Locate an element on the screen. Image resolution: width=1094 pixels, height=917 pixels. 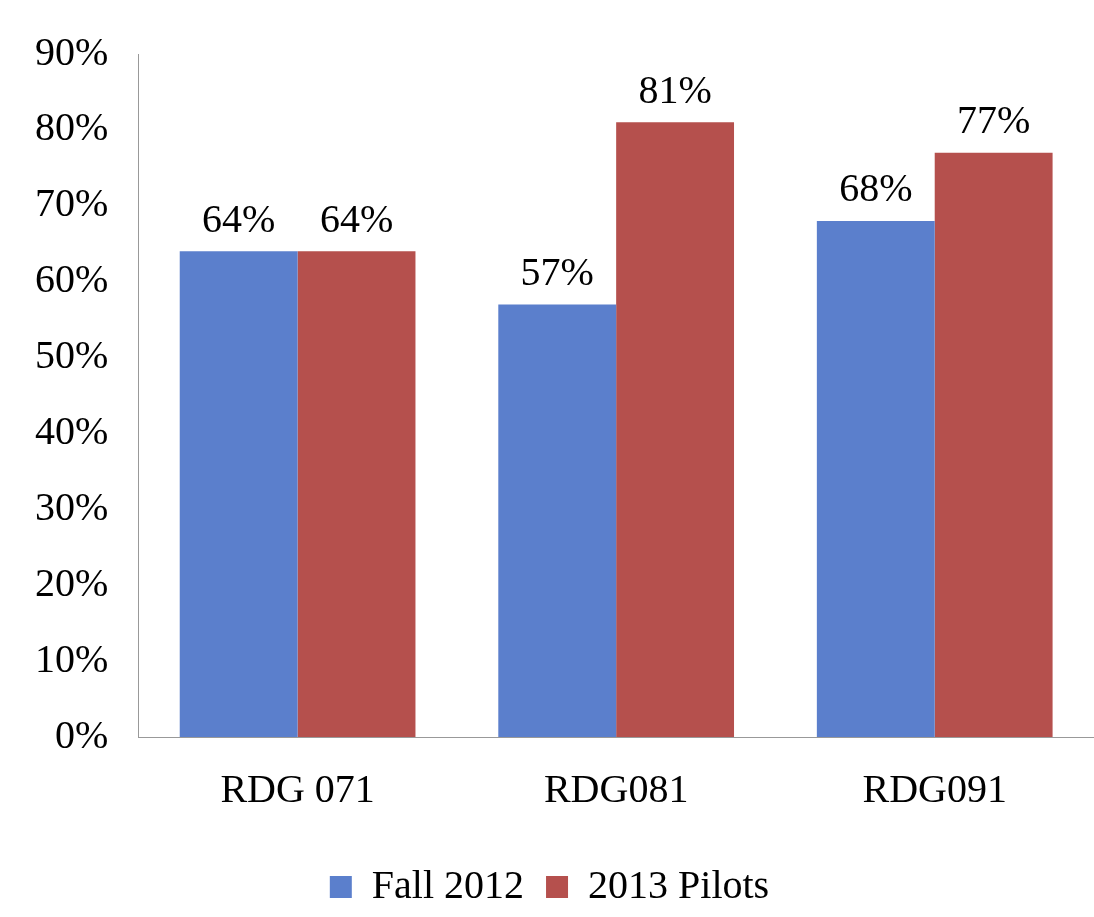
legend-label: Fall 2012 is located at coordinates (448, 884).